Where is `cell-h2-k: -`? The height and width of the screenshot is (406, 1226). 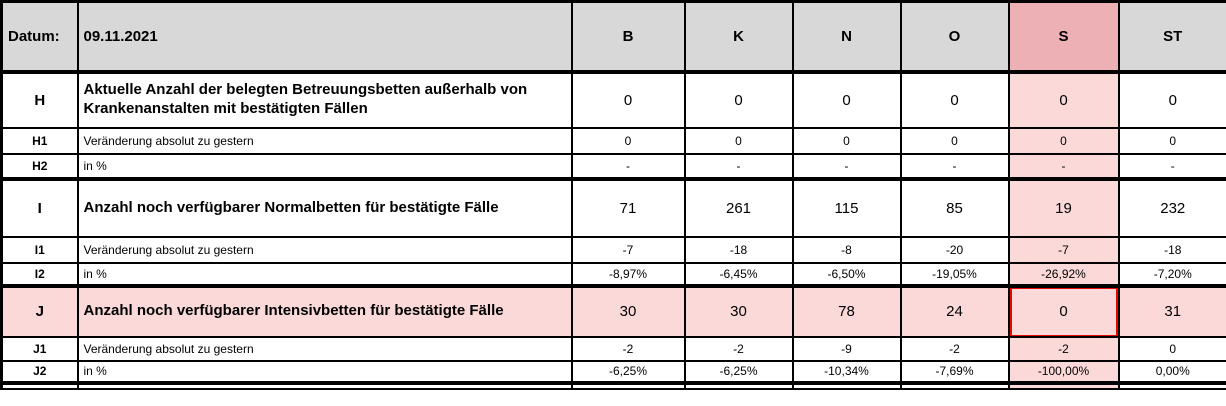 cell-h2-k: - is located at coordinates (738, 166).